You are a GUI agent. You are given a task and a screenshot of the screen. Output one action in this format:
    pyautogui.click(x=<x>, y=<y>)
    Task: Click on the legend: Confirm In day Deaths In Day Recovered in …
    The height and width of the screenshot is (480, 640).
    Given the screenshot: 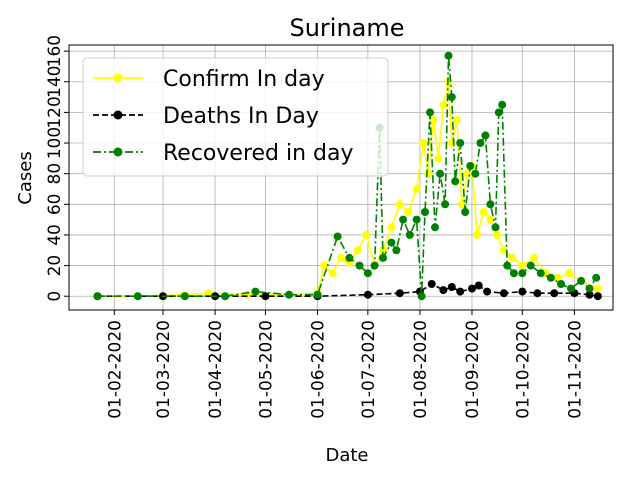 What is the action you would take?
    pyautogui.click(x=235, y=117)
    